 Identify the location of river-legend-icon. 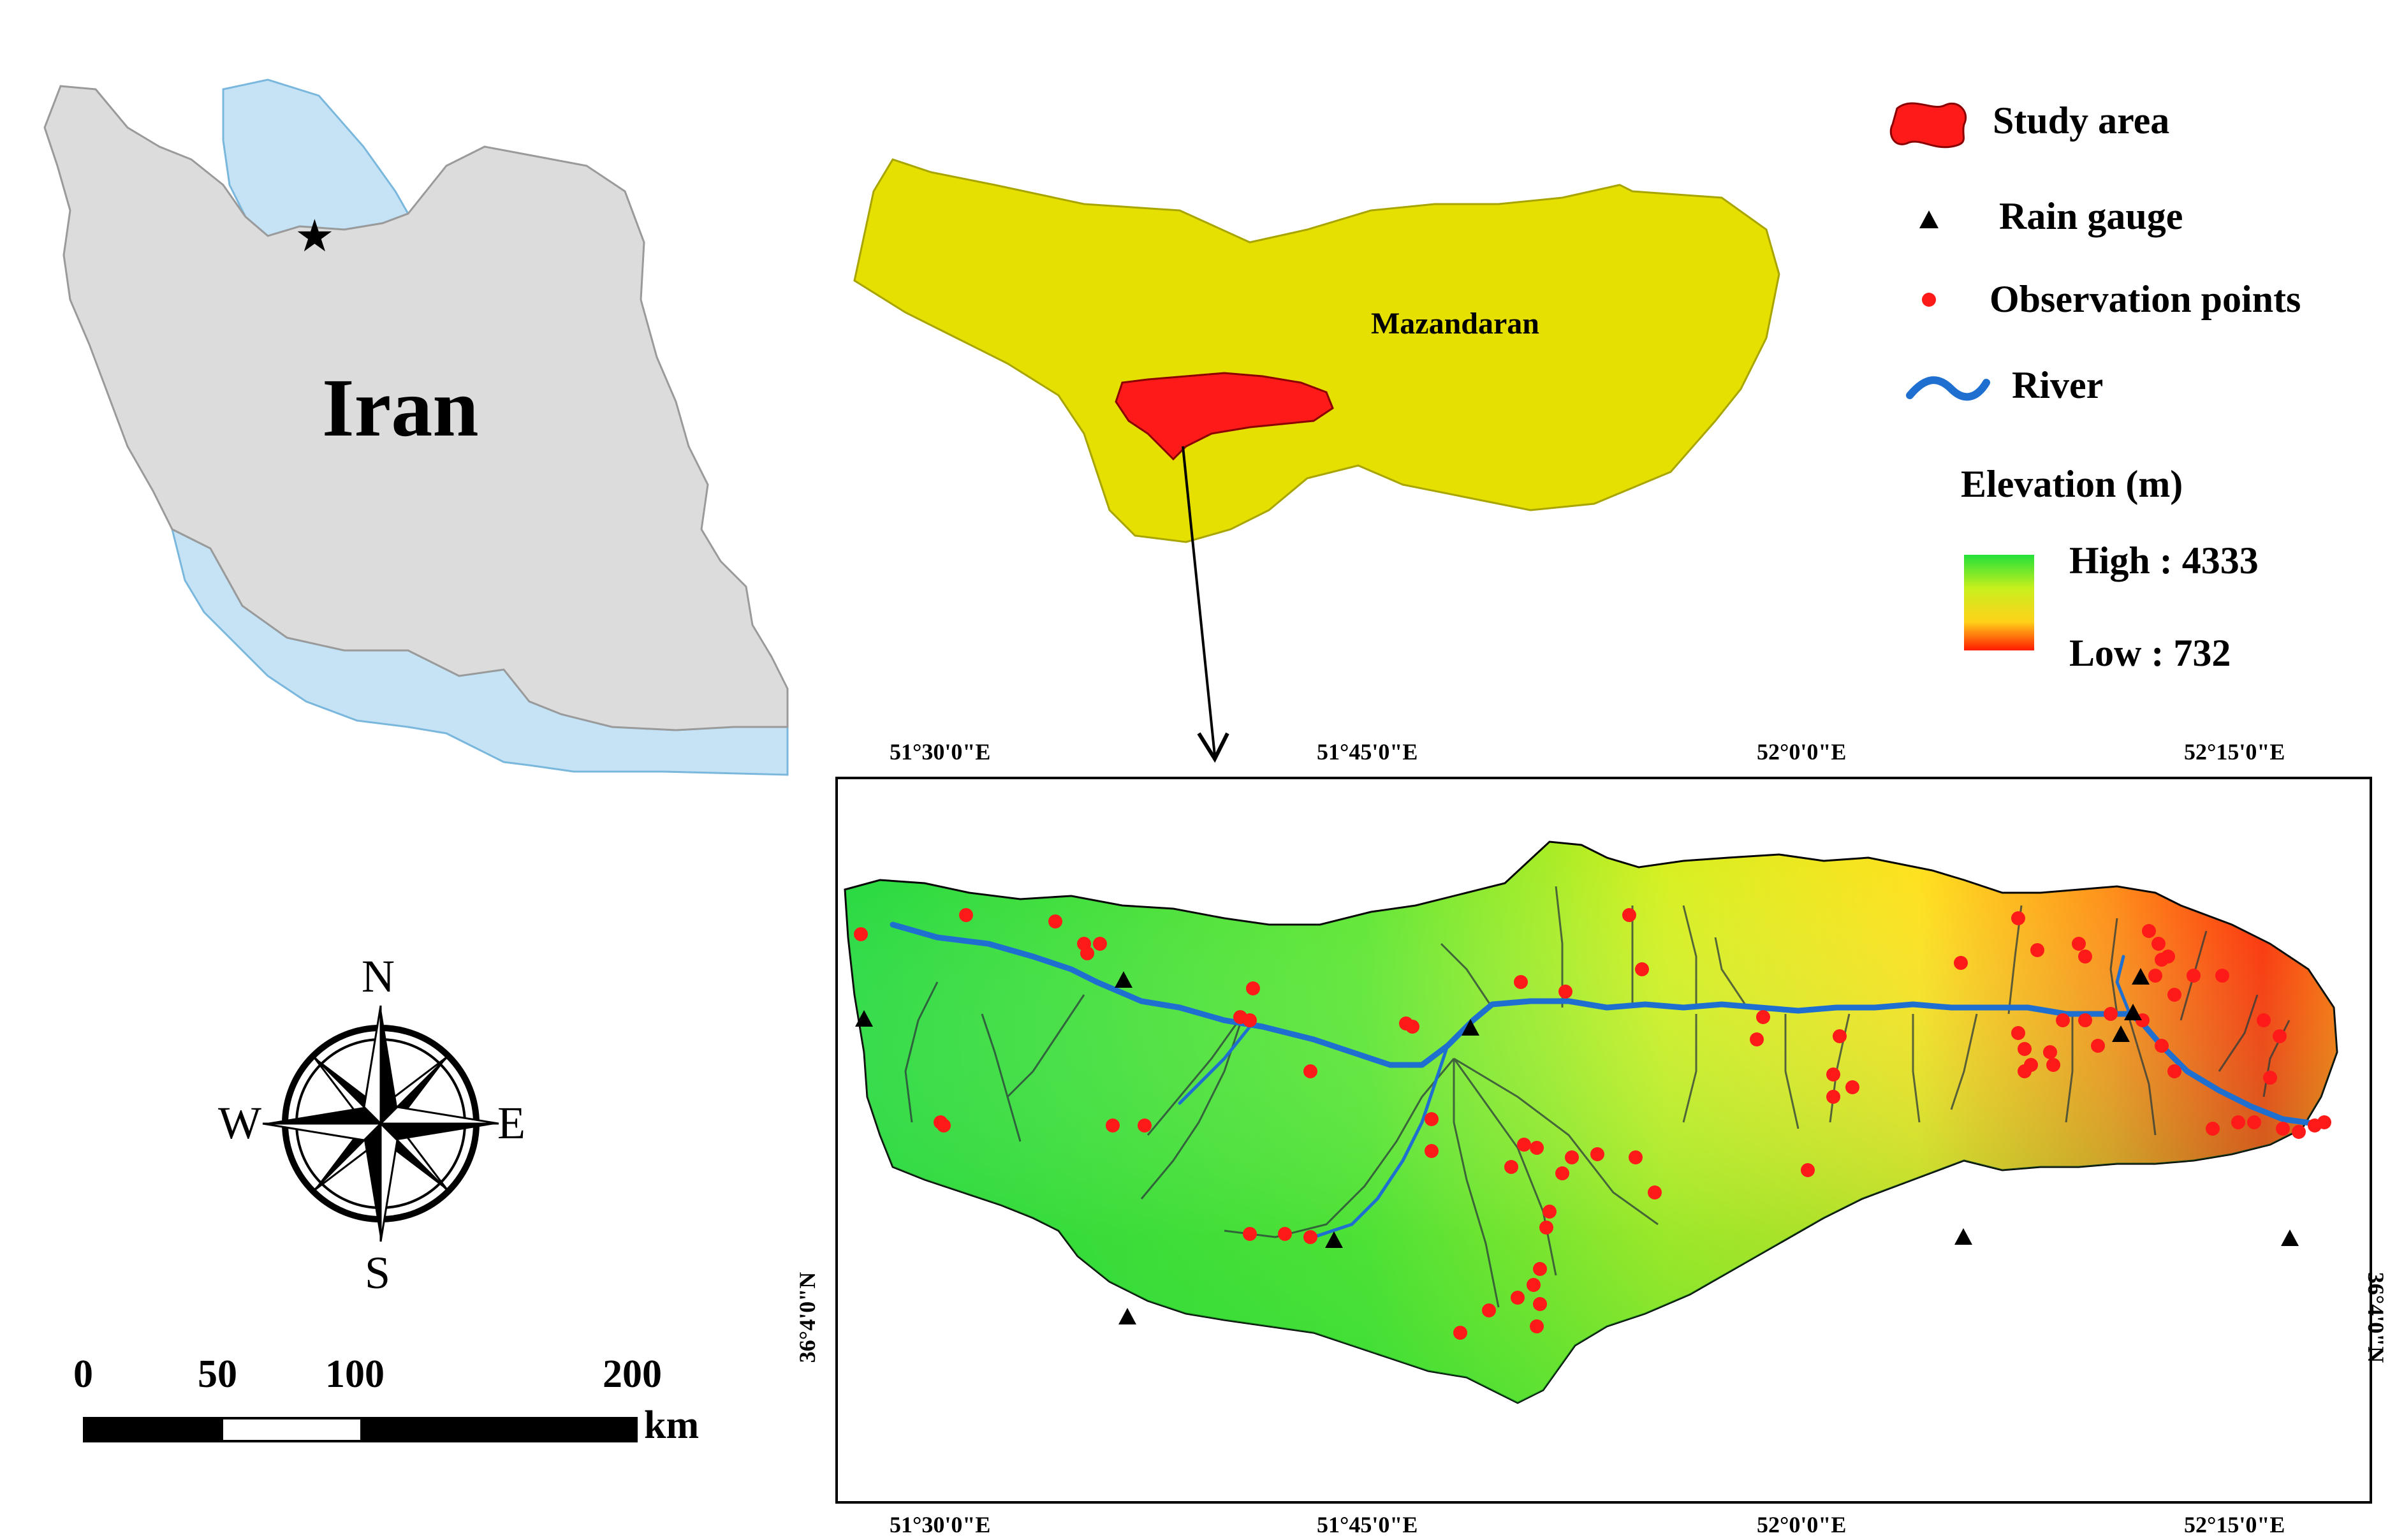
(1948, 388).